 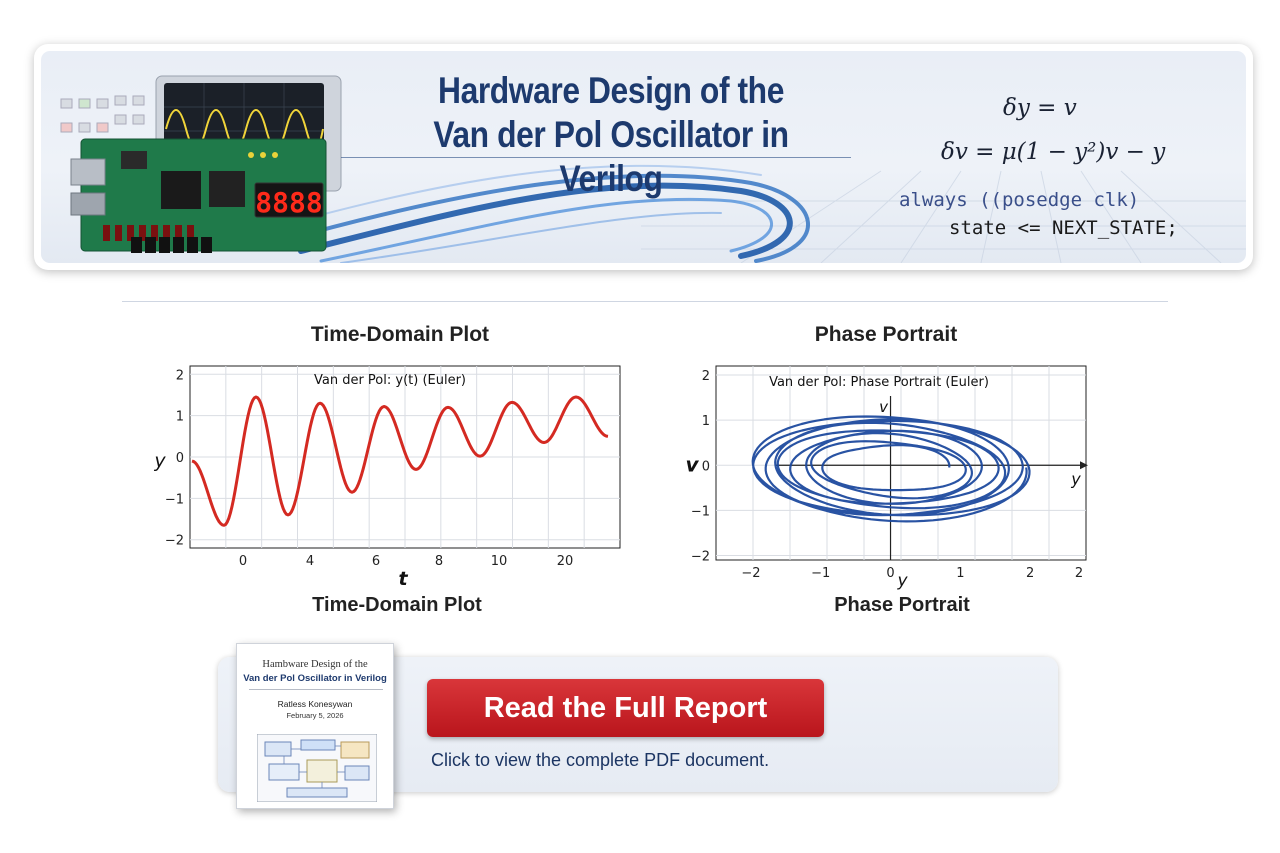 I want to click on fpga-board-graphic, so click(x=198, y=195).